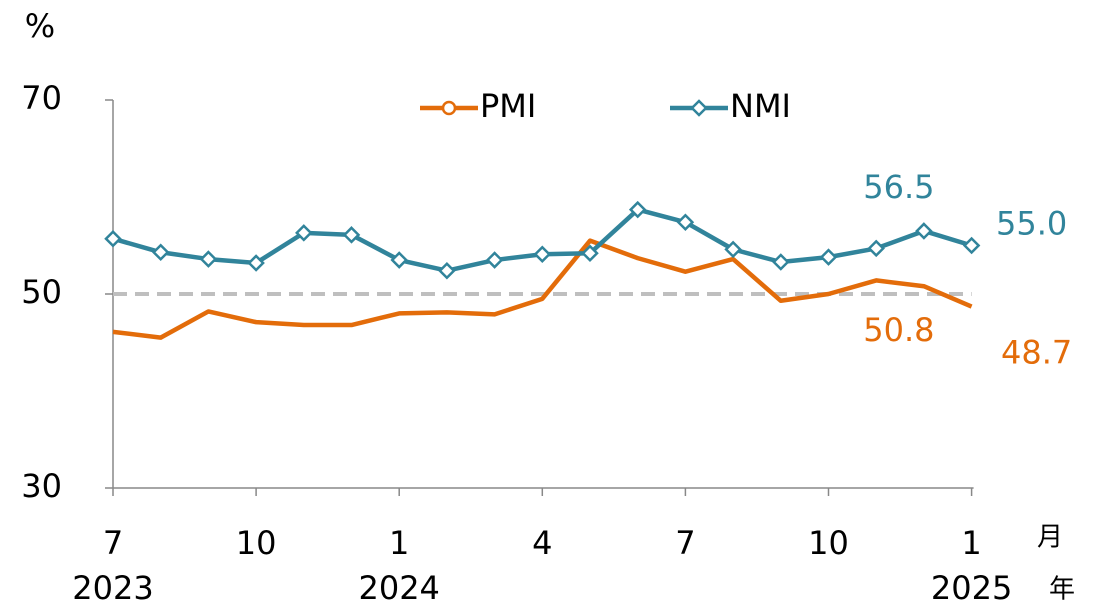 The height and width of the screenshot is (611, 1104). I want to click on series-line, so click(542, 289).